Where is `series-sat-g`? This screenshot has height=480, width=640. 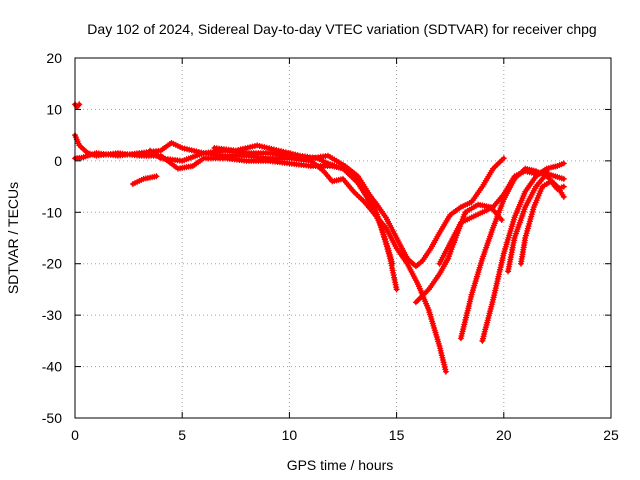 series-sat-g is located at coordinates (493, 217).